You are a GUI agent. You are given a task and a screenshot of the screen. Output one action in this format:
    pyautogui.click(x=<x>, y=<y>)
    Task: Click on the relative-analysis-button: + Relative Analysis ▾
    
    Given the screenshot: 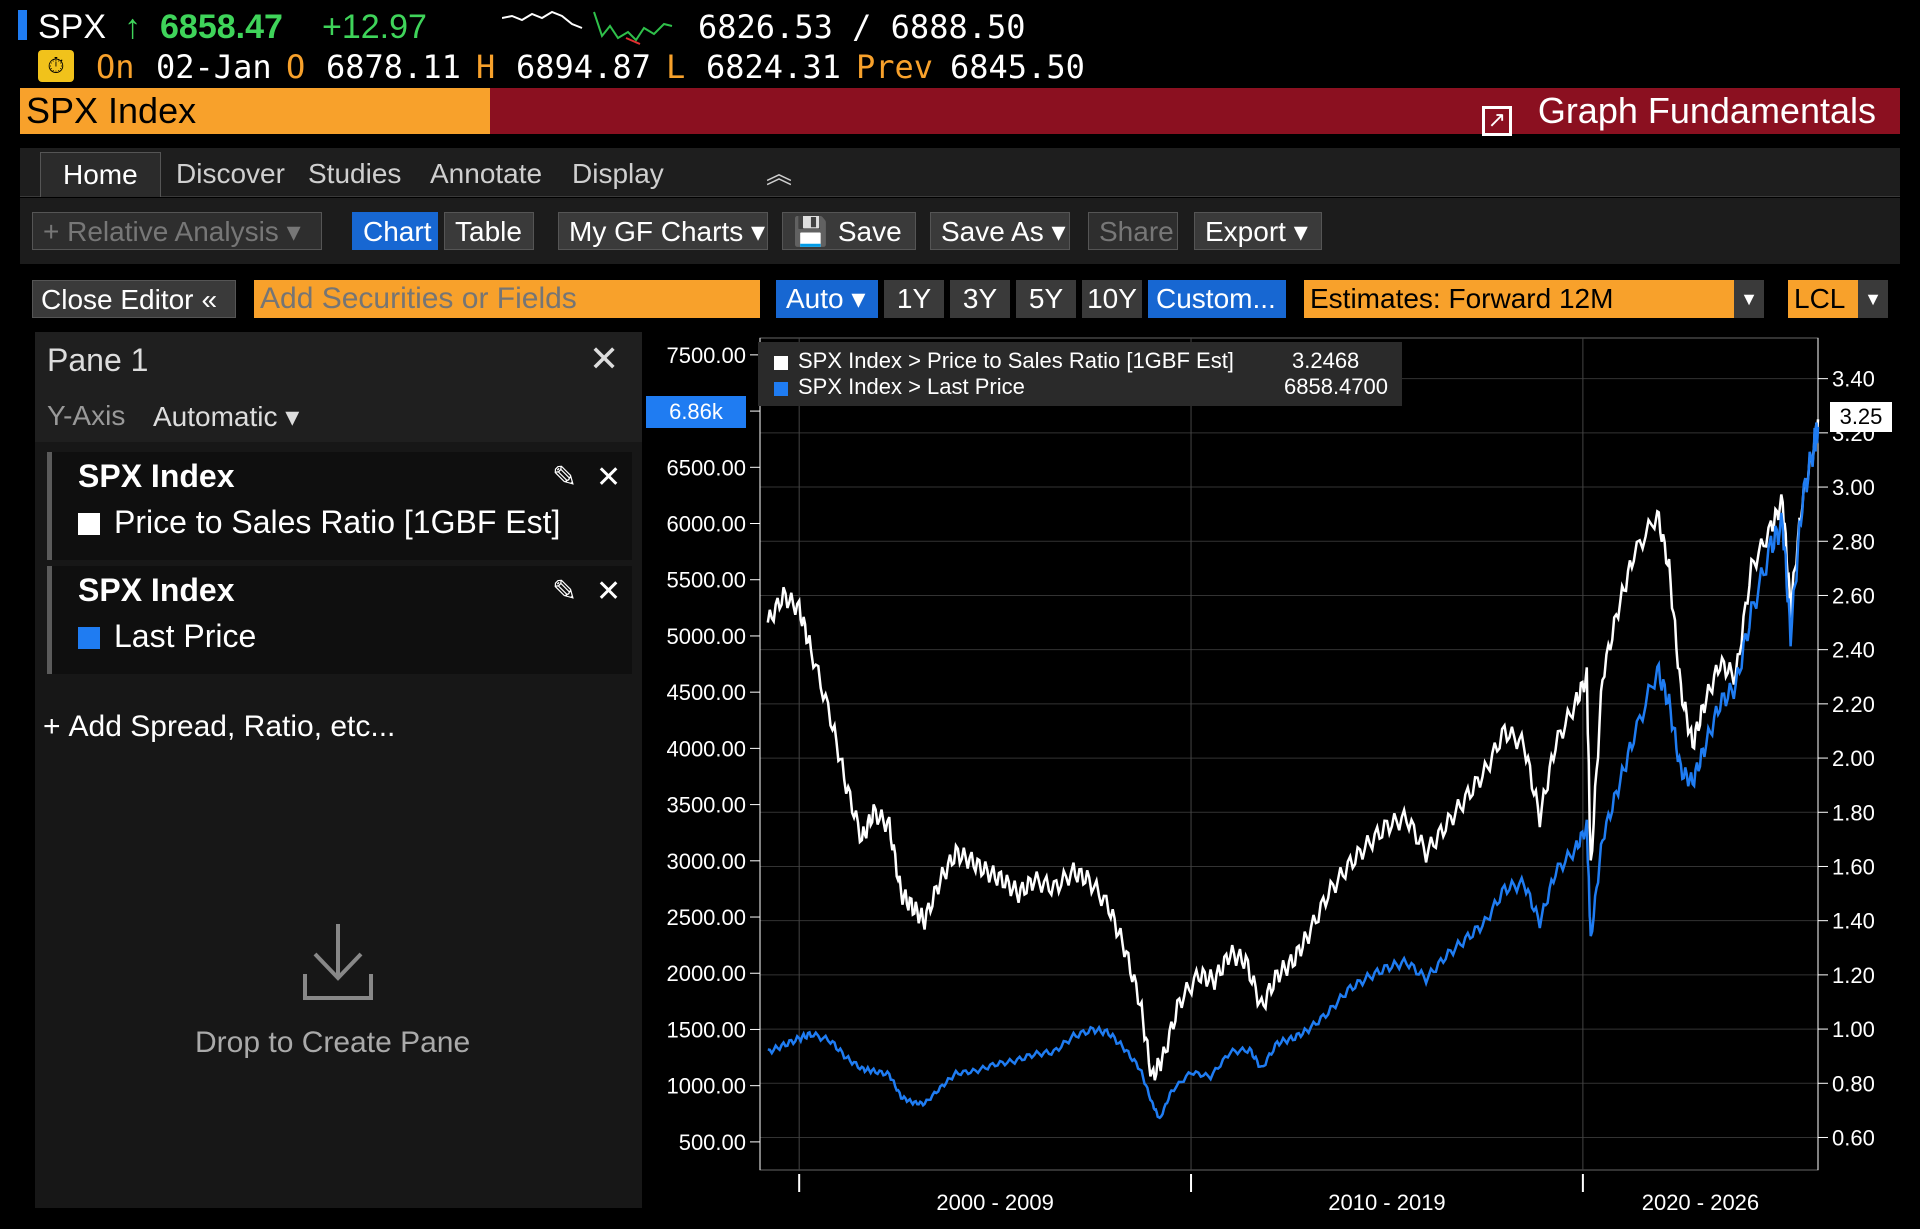 What is the action you would take?
    pyautogui.click(x=177, y=231)
    